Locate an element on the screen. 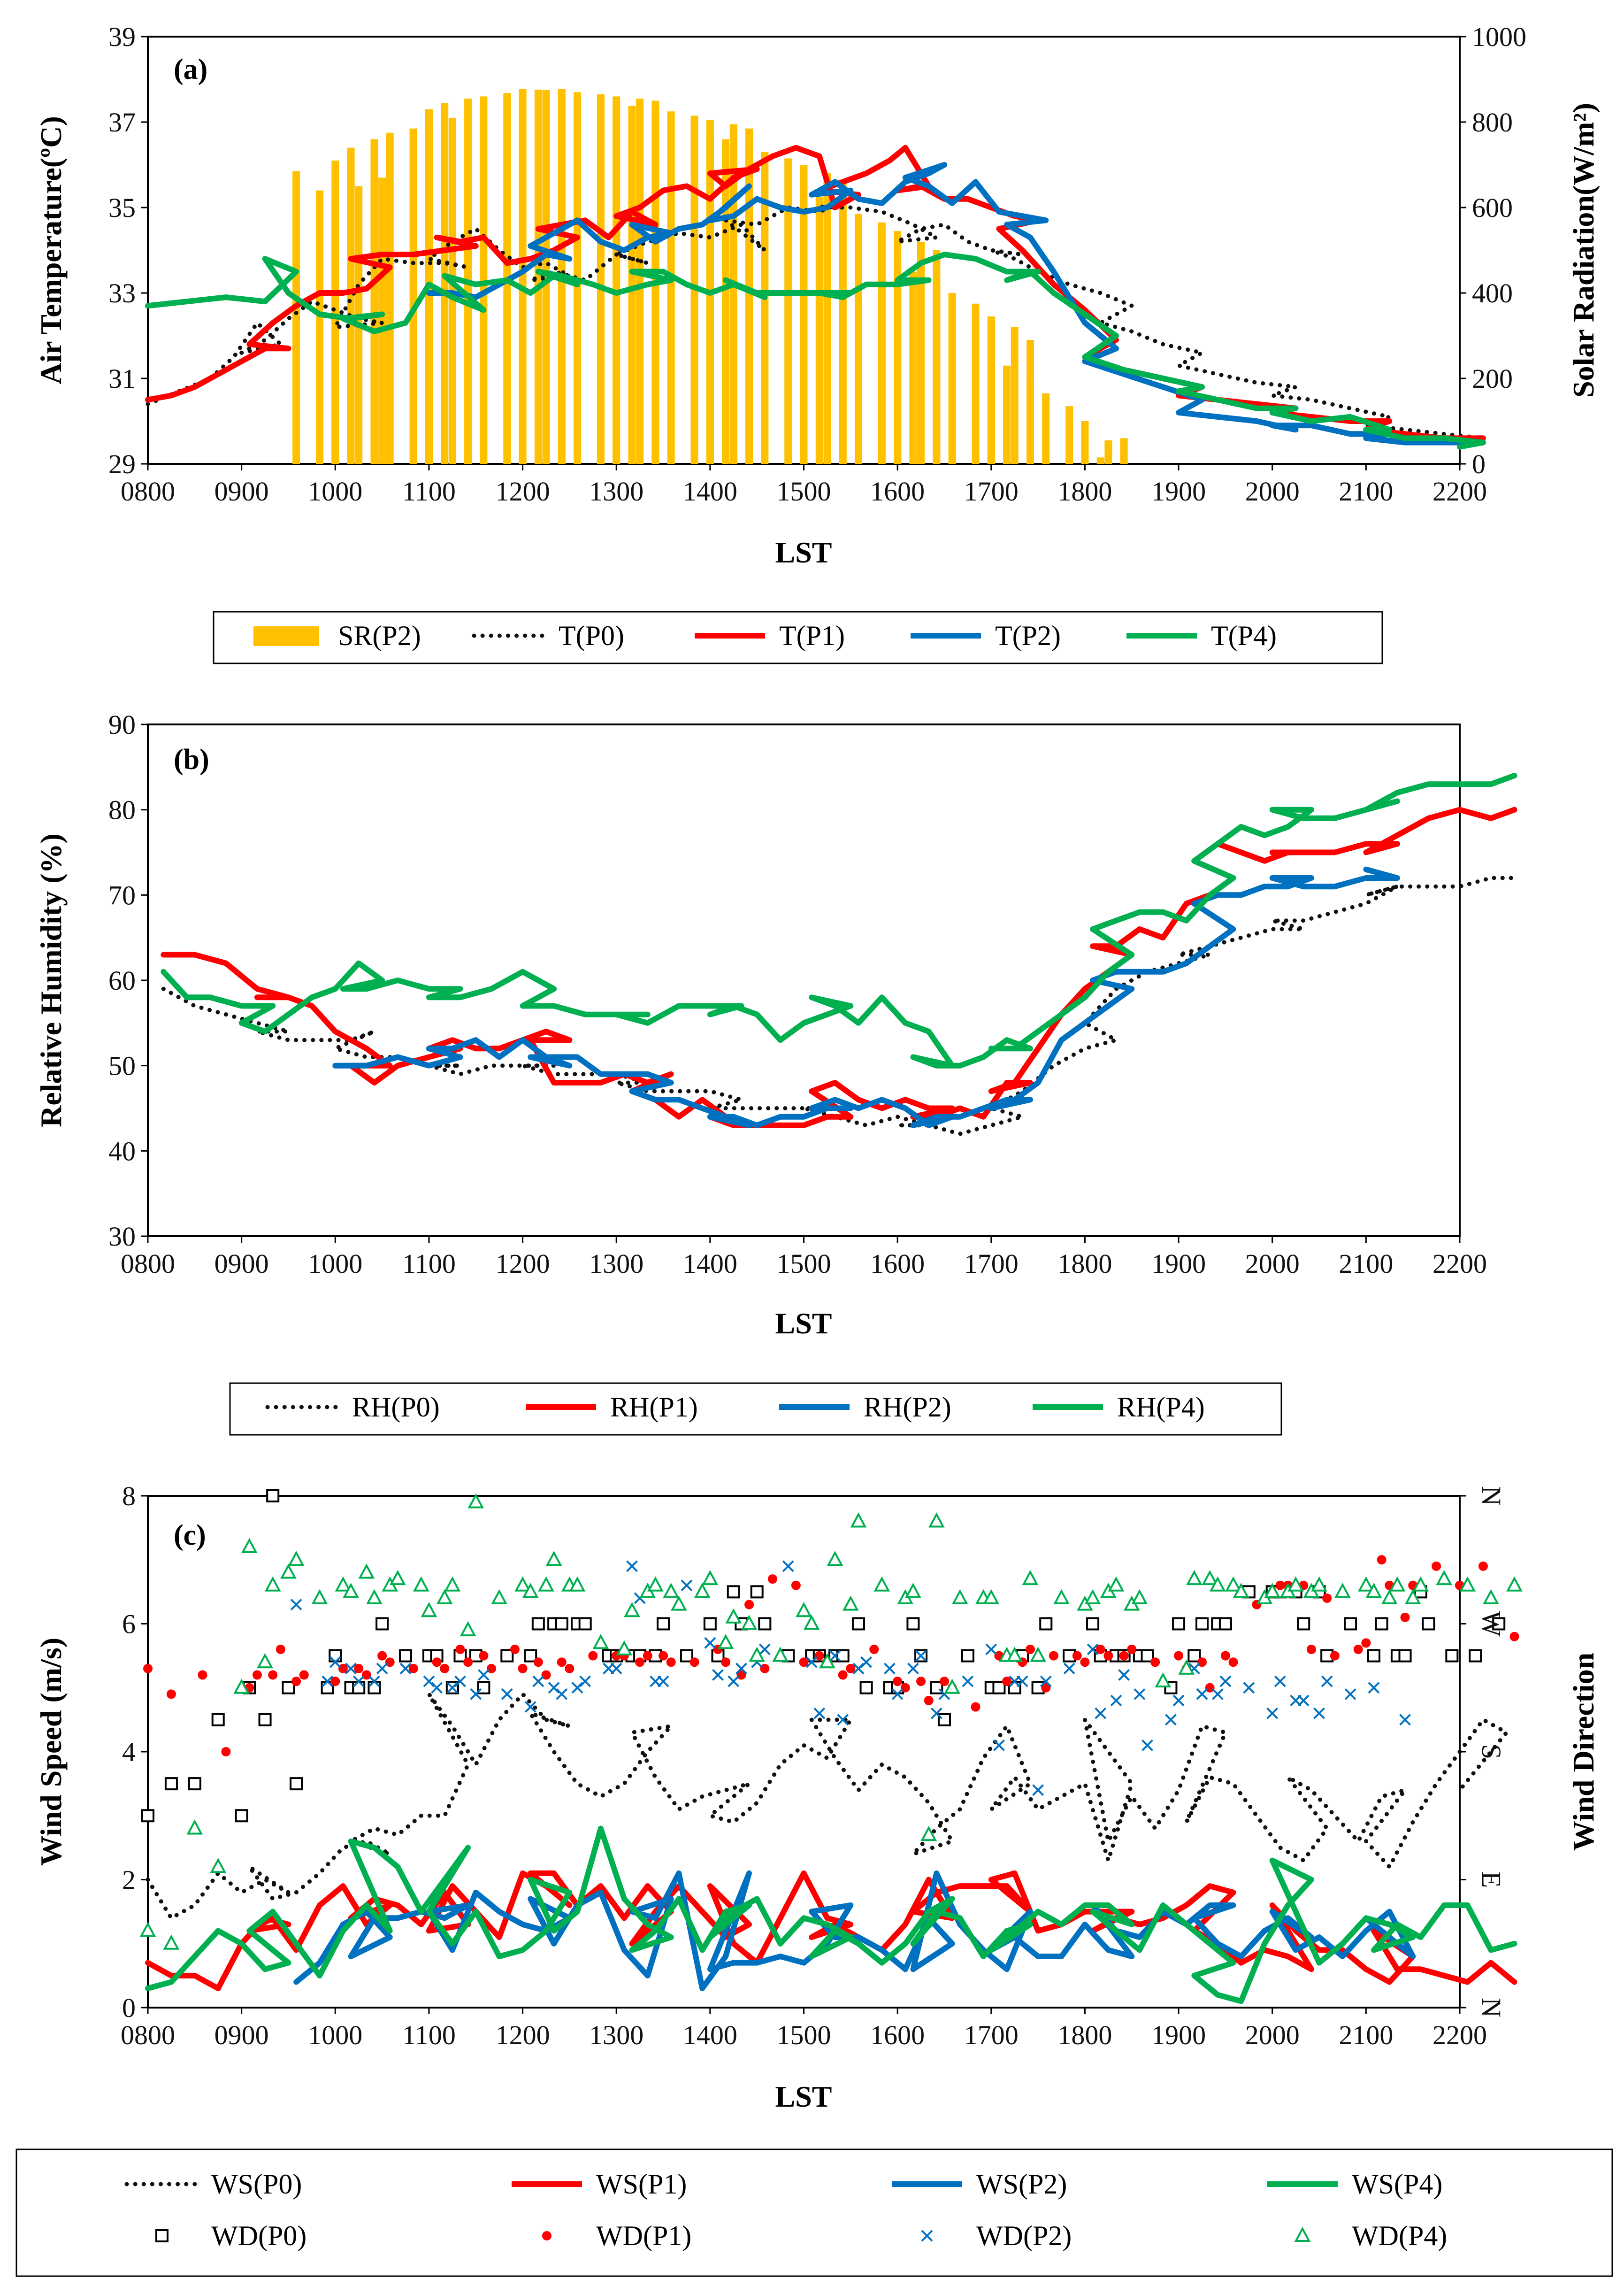  x-tick-label: 1100 is located at coordinates (429, 2035).